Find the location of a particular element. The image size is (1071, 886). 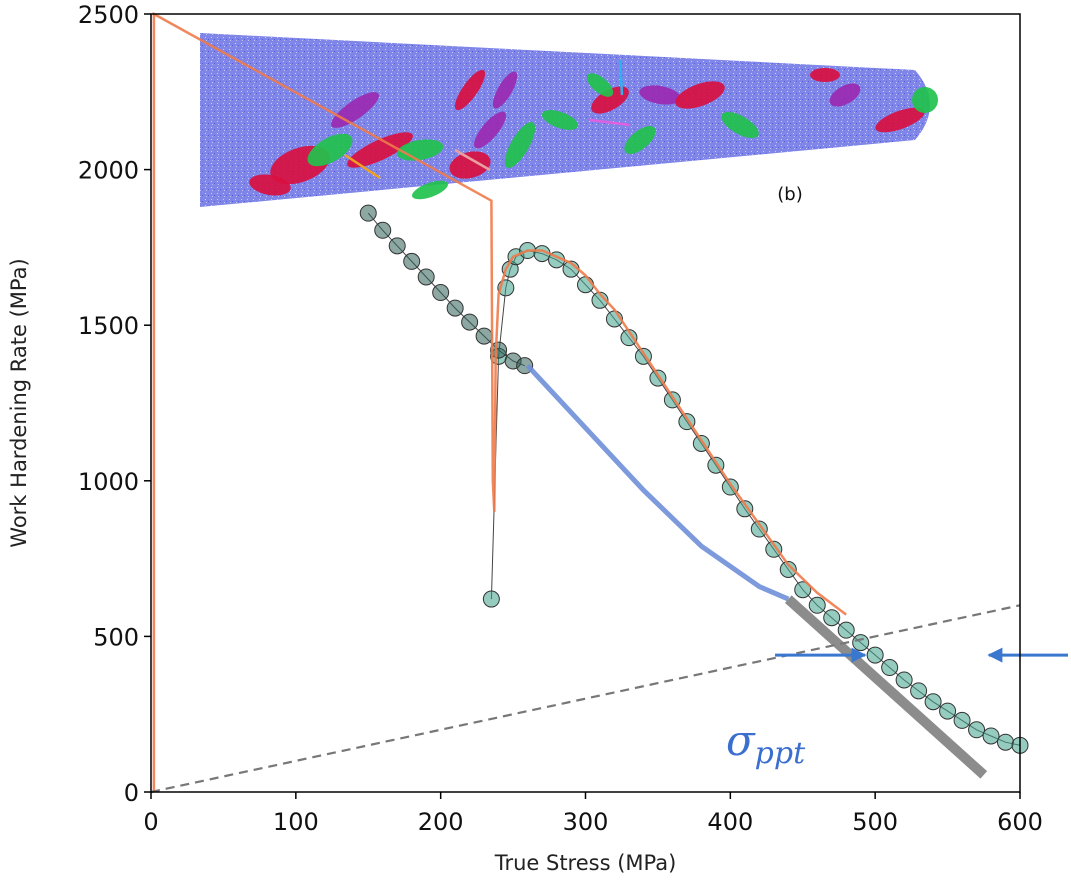

y-tick-label: 0 is located at coordinates (131, 793).